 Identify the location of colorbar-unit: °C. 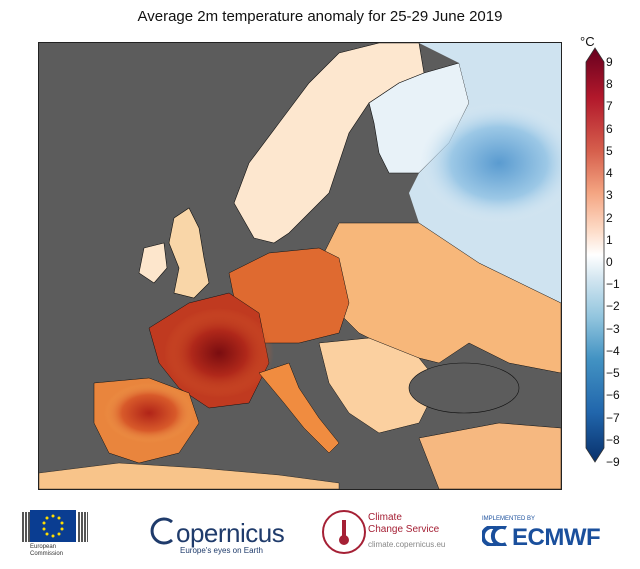
(587, 41).